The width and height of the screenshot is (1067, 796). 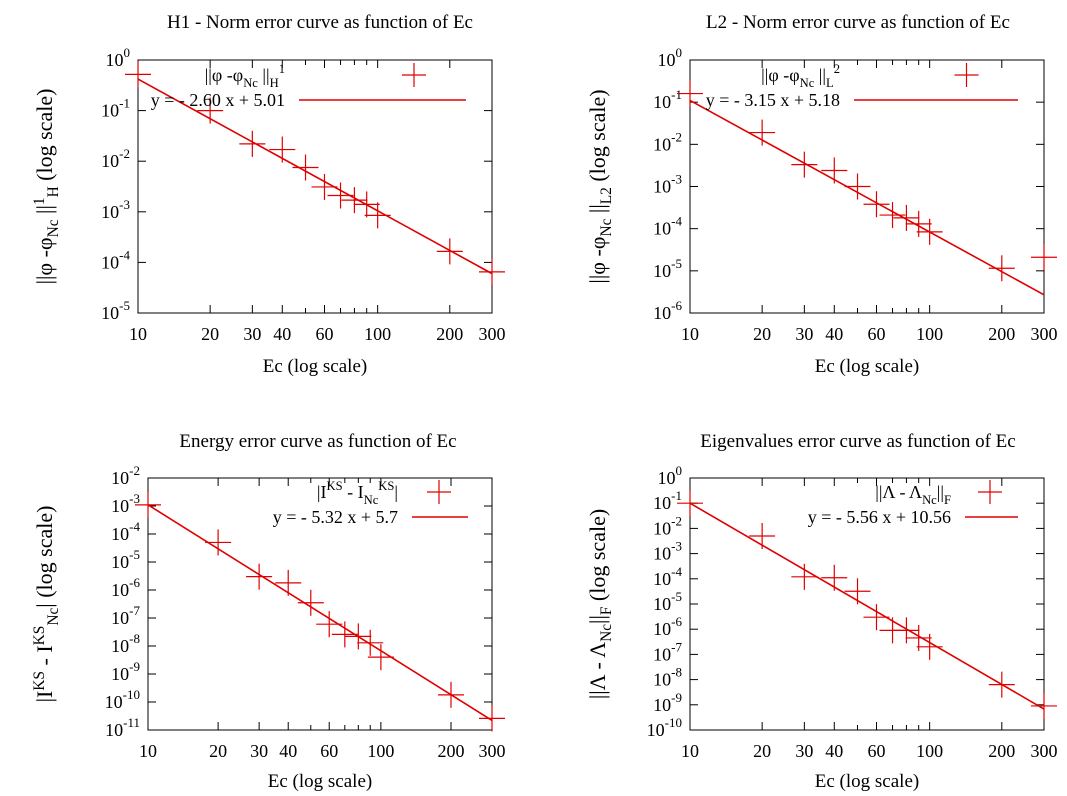 I want to click on y-axis-label: |IKS - IKSNc| (log scale), so click(x=46, y=604).